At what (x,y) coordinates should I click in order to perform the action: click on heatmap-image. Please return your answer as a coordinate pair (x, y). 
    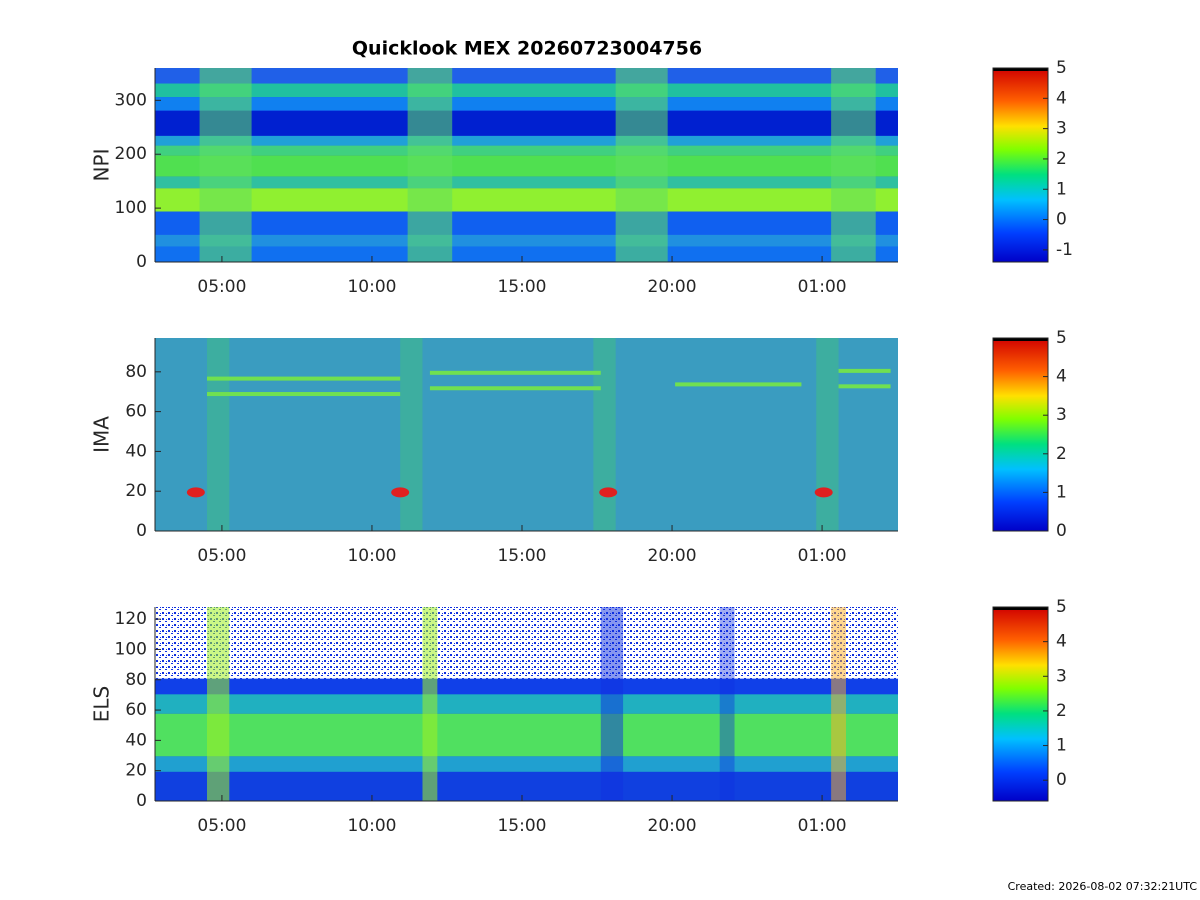
    Looking at the image, I should click on (526, 434).